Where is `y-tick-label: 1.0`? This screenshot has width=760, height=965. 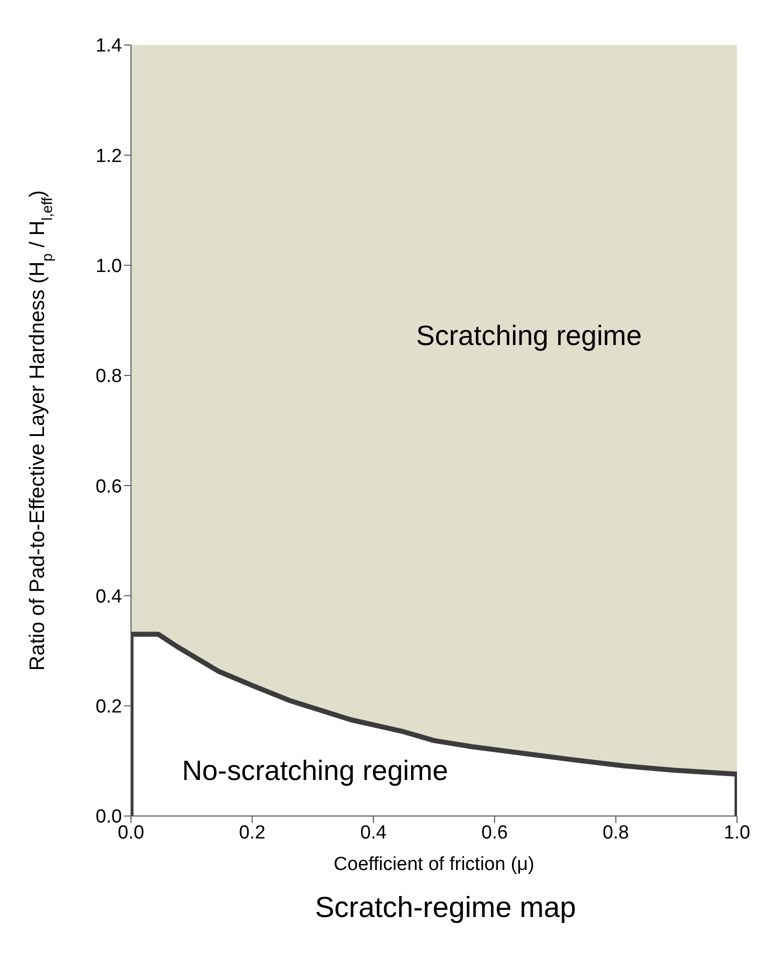 y-tick-label: 1.0 is located at coordinates (109, 267).